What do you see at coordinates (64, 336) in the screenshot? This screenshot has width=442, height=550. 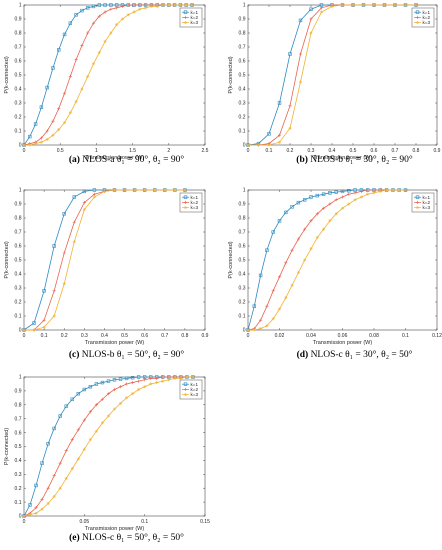 I see `x-tick-label: 0.2` at bounding box center [64, 336].